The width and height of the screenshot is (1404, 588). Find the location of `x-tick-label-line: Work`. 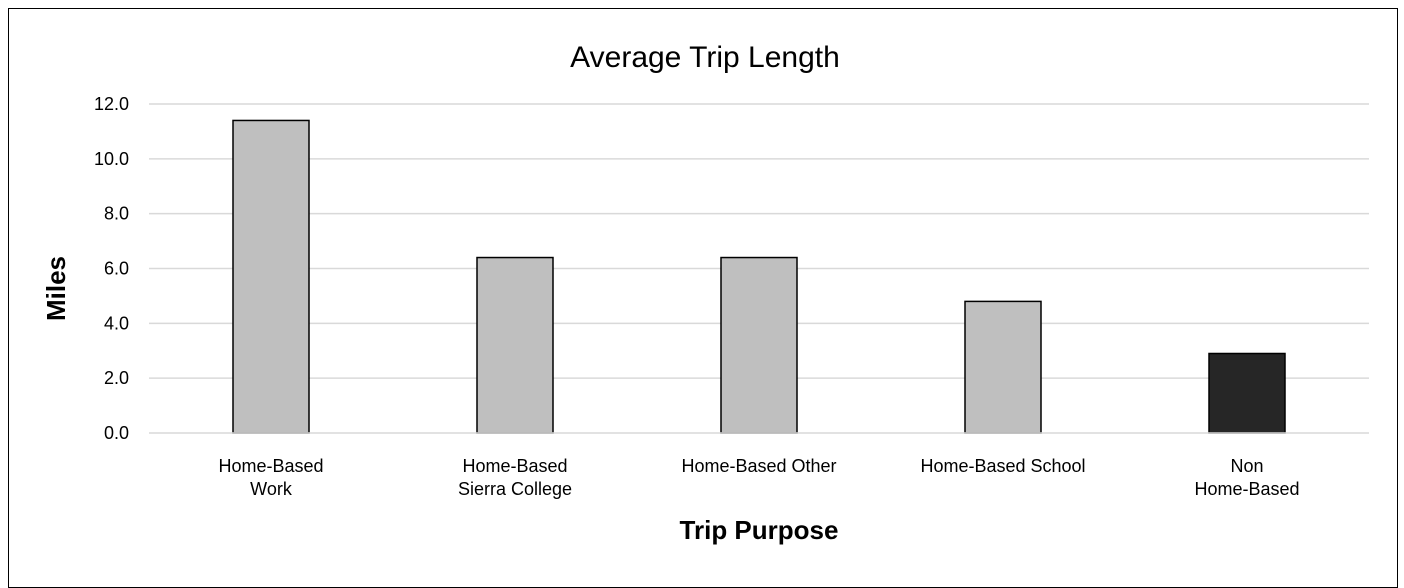

x-tick-label-line: Work is located at coordinates (271, 489).